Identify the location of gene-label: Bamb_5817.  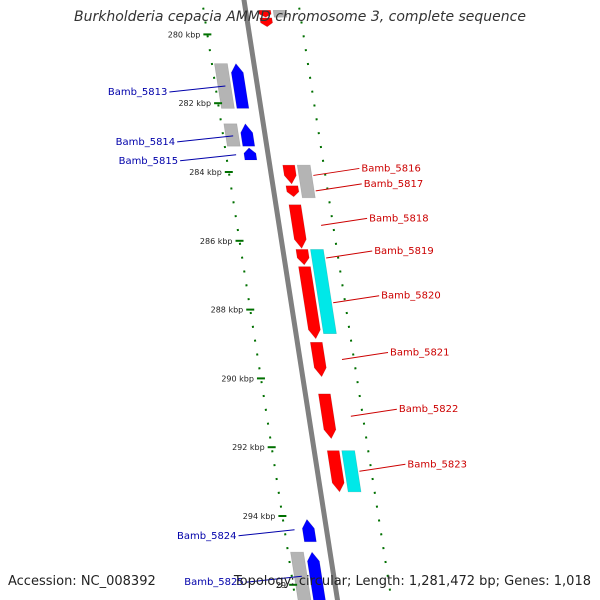
(394, 184).